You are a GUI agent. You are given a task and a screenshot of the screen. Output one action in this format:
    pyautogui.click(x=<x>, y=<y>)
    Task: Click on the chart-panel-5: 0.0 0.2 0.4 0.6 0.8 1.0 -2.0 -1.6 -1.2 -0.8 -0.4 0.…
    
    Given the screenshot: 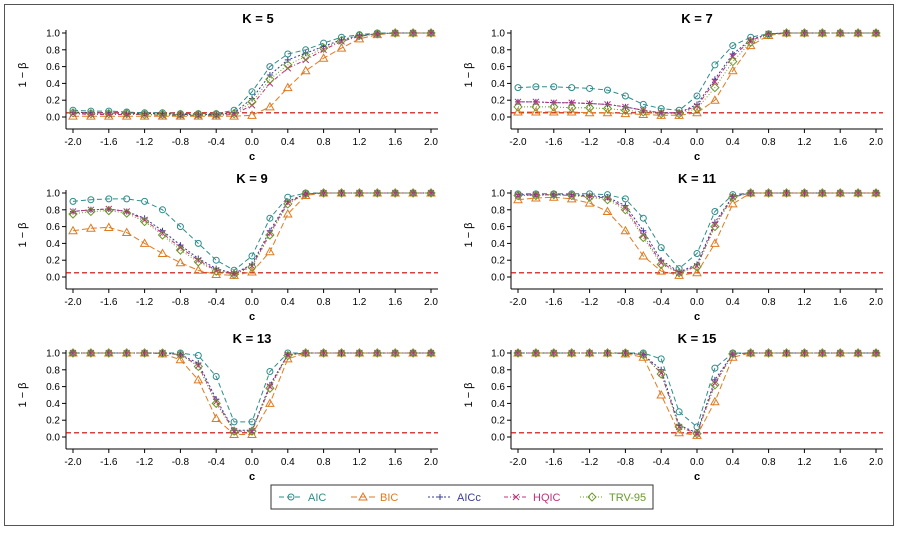 What is the action you would take?
    pyautogui.click(x=242, y=407)
    